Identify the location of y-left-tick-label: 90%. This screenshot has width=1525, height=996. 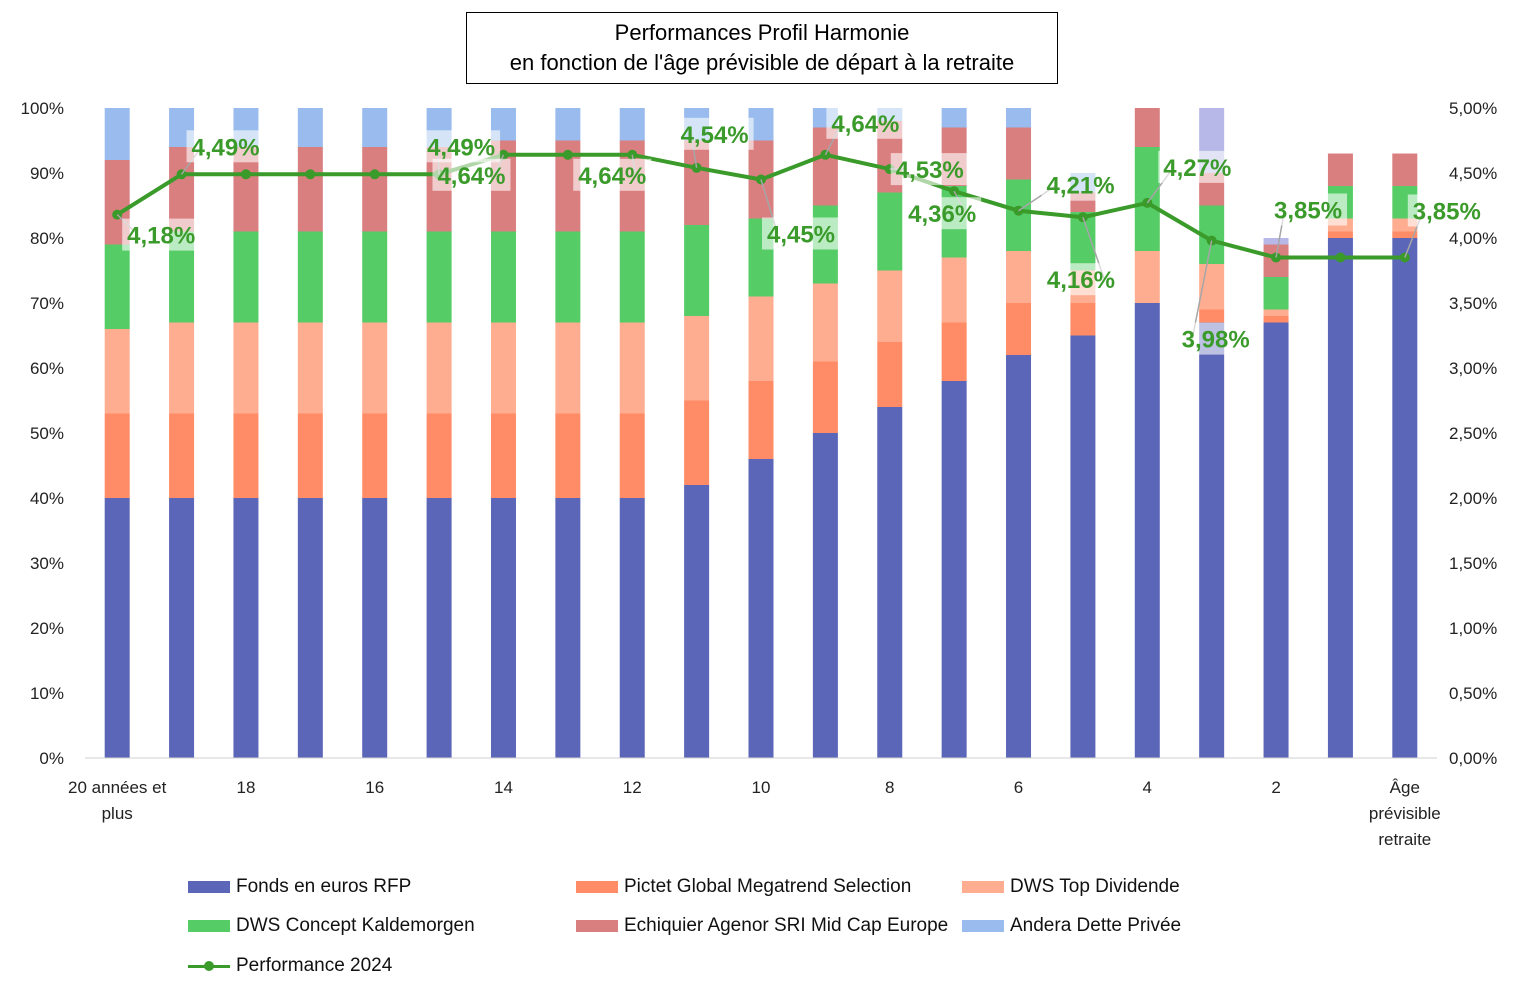
(47, 173).